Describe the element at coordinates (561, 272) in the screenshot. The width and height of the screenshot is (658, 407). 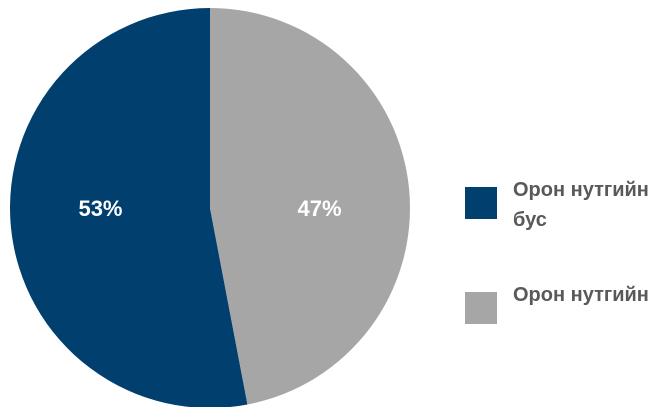
I see `chart-legend: Орон нутгийн бус Орон нутгийн` at that location.